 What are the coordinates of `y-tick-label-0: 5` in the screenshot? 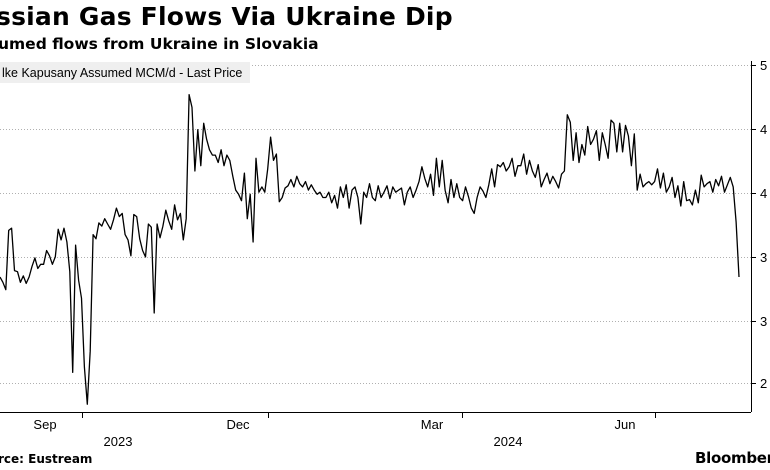 It's located at (763, 65).